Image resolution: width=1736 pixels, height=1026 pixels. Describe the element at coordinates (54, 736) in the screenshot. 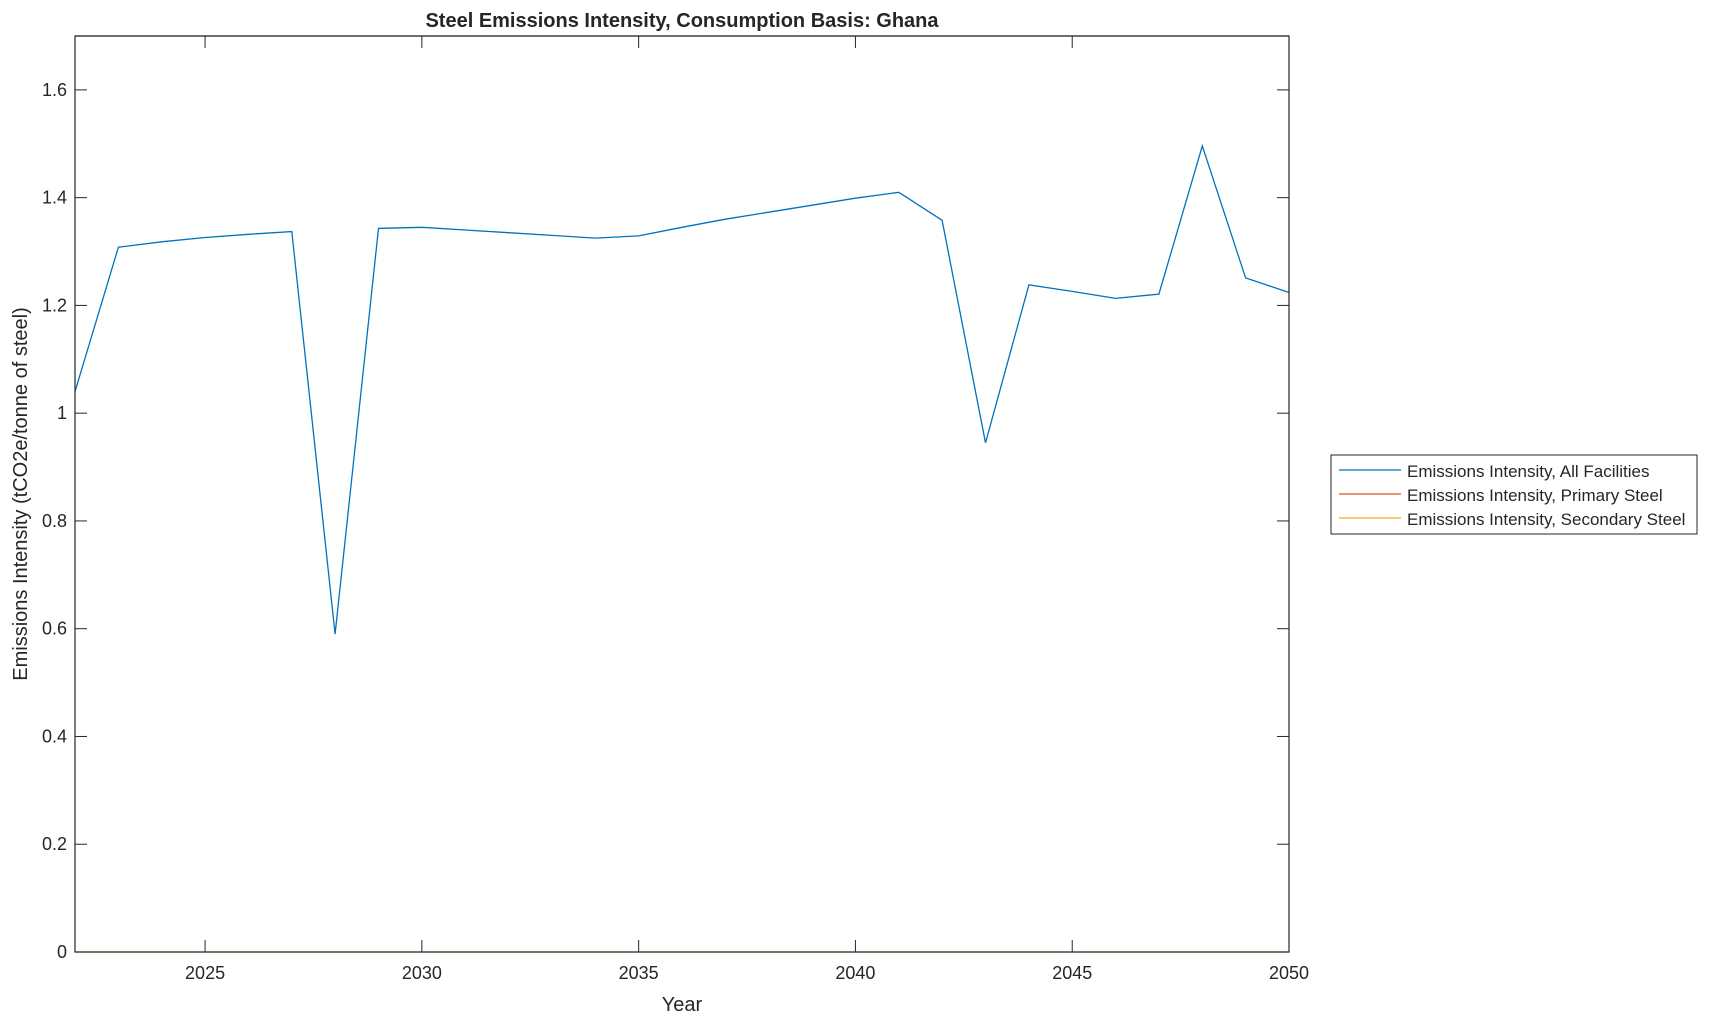

I see `y-tick-label: 0.4` at that location.